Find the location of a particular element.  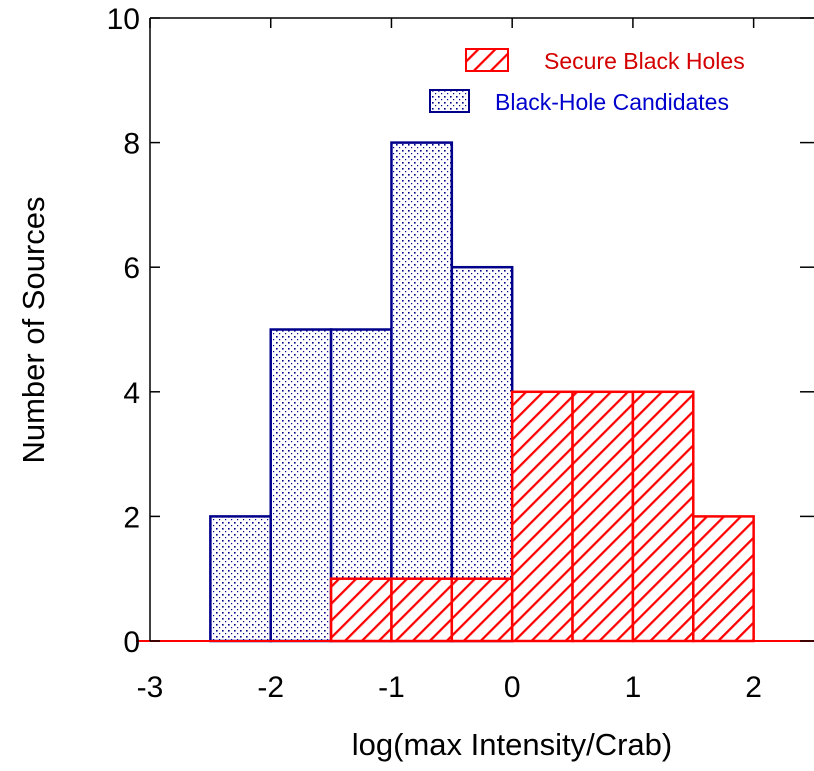

x-tick-label: -2 is located at coordinates (270, 687).